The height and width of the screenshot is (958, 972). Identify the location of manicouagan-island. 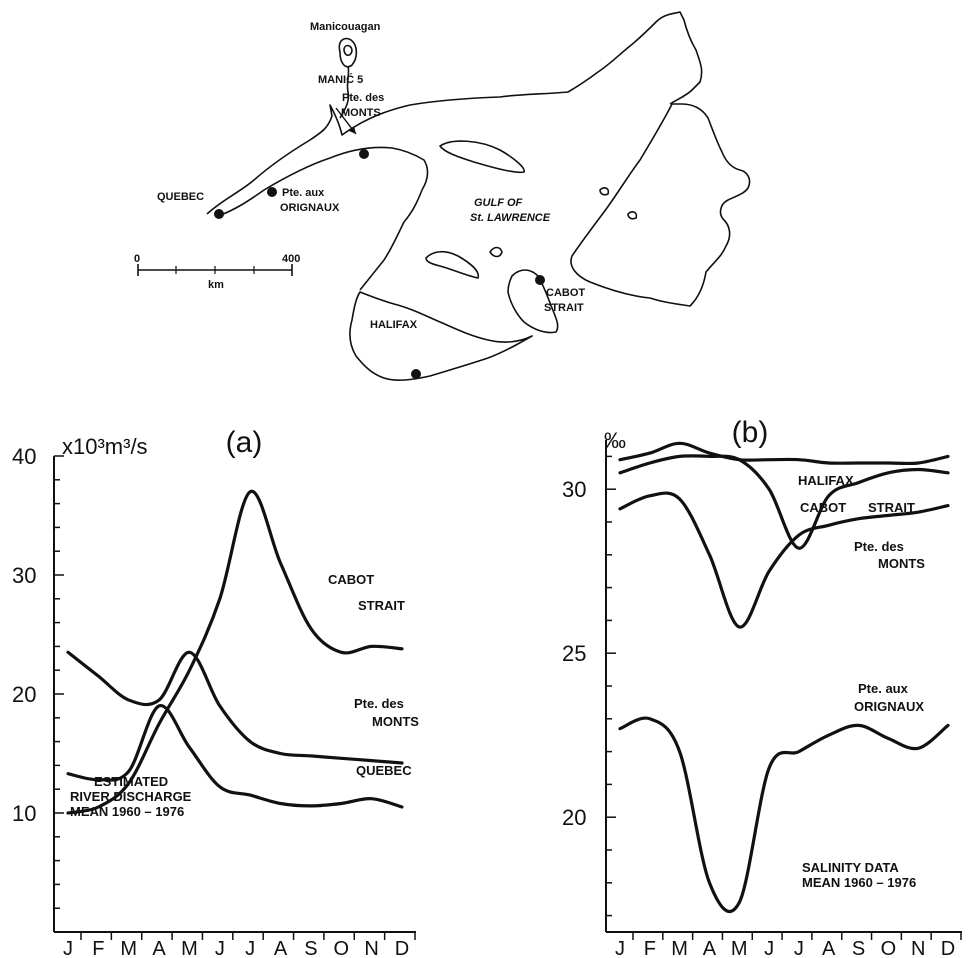
(348, 50).